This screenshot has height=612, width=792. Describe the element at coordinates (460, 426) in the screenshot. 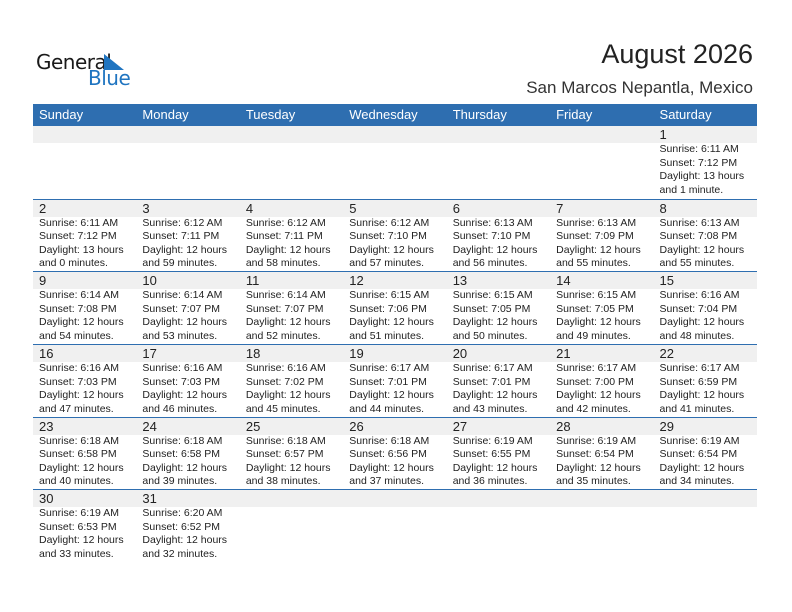

I see `day-number: 27` at that location.